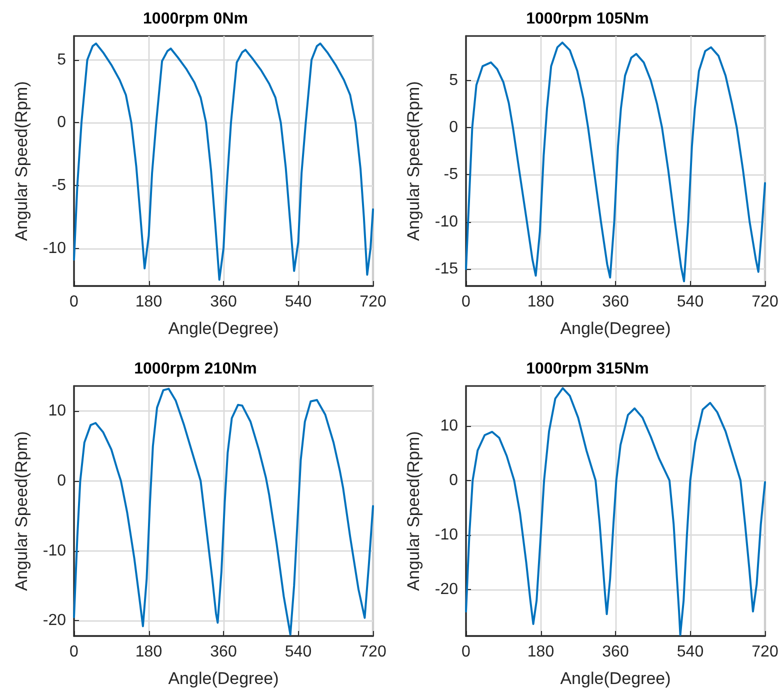 This screenshot has height=700, width=783. I want to click on y-tick-label: -15, so click(446, 269).